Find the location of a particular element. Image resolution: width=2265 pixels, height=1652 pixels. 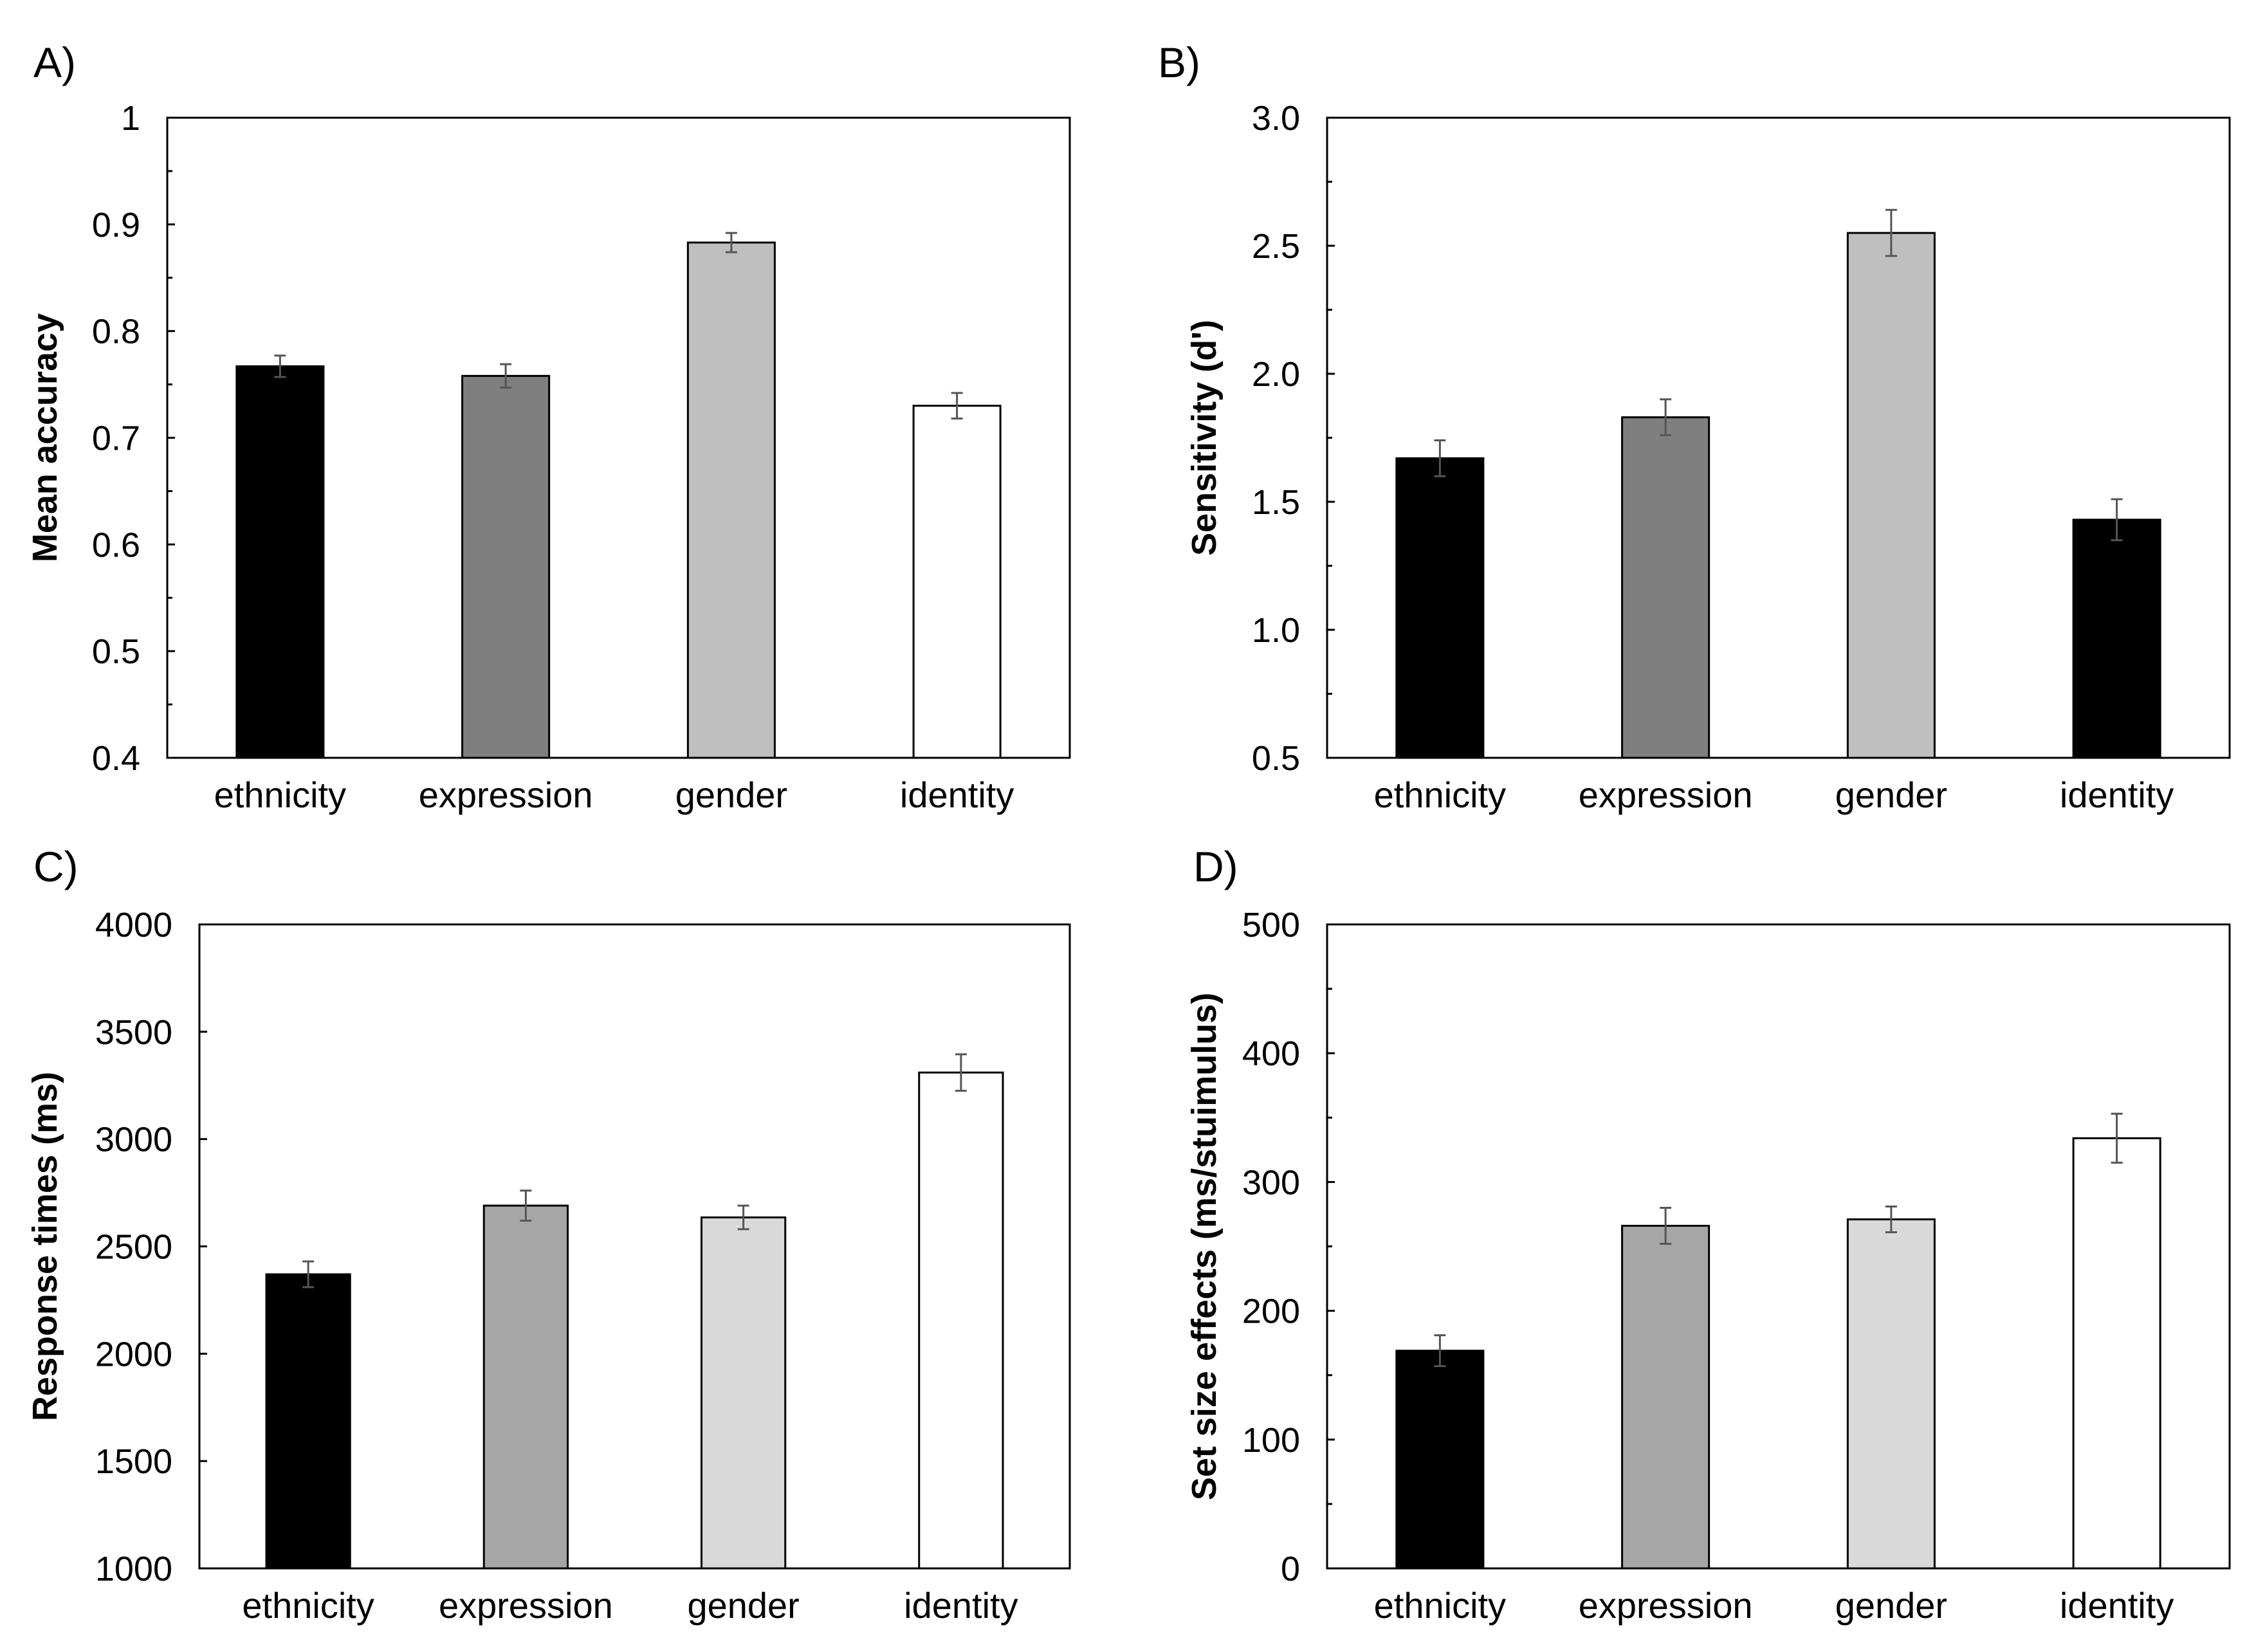

y-tick-label: 2.0 is located at coordinates (1276, 374).